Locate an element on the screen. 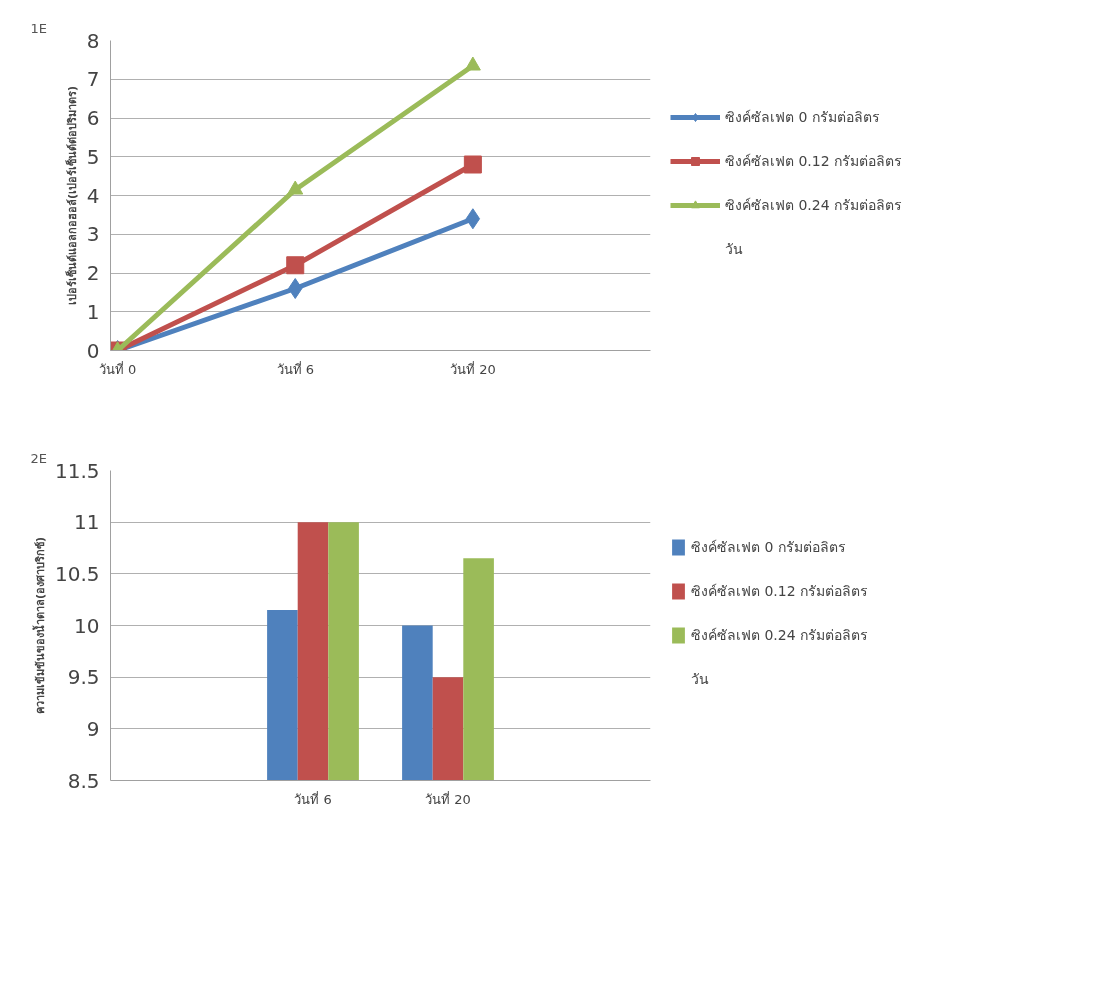 The image size is (1098, 1008). y-tick-label: 7 is located at coordinates (93, 79).